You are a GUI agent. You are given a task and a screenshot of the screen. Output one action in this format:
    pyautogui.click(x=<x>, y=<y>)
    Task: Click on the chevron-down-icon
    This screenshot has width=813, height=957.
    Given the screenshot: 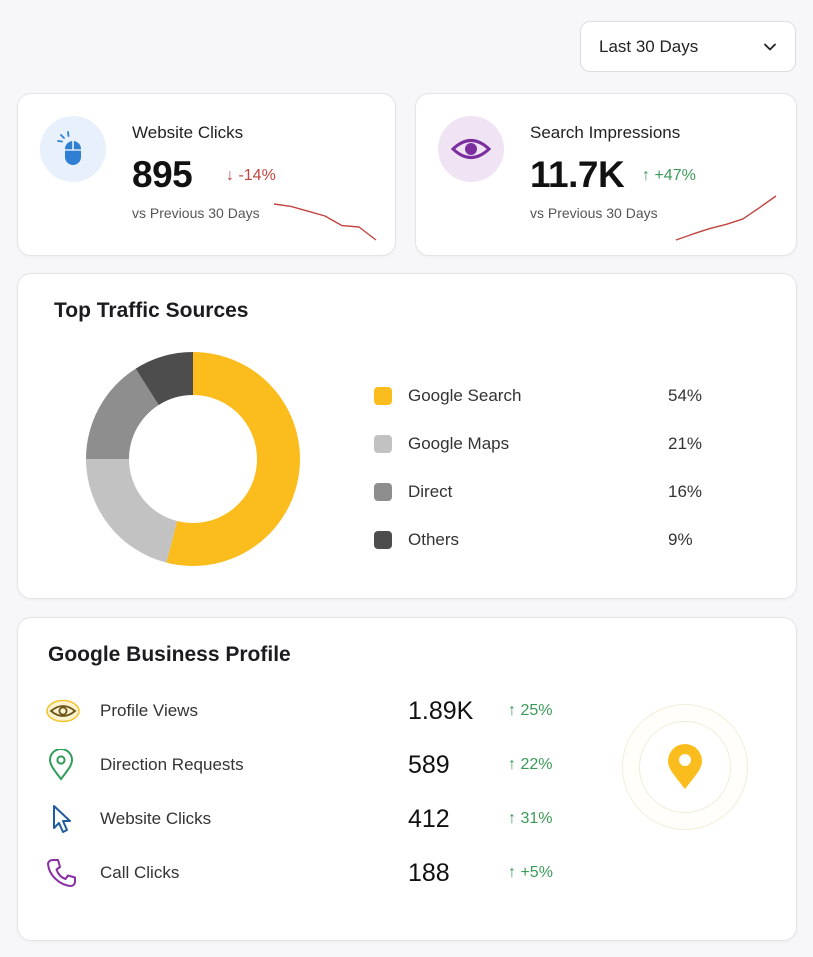 What is the action you would take?
    pyautogui.click(x=770, y=46)
    